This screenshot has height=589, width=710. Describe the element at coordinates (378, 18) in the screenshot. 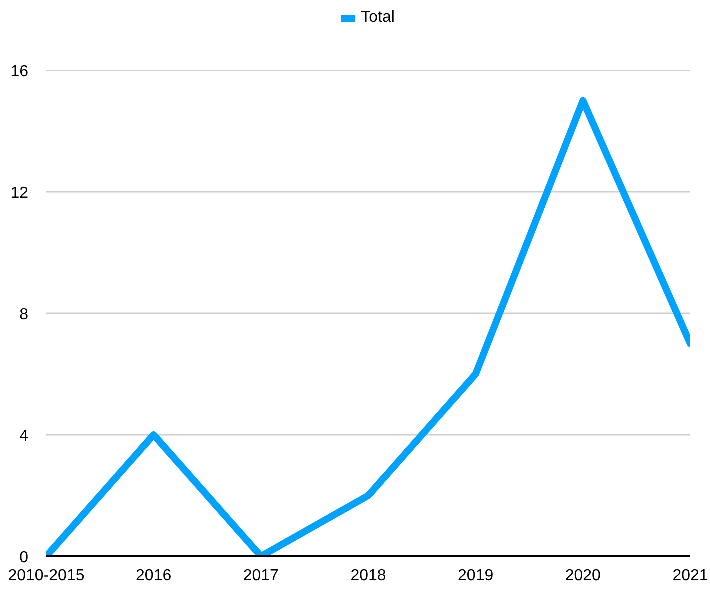

I see `legend-label: Total` at that location.